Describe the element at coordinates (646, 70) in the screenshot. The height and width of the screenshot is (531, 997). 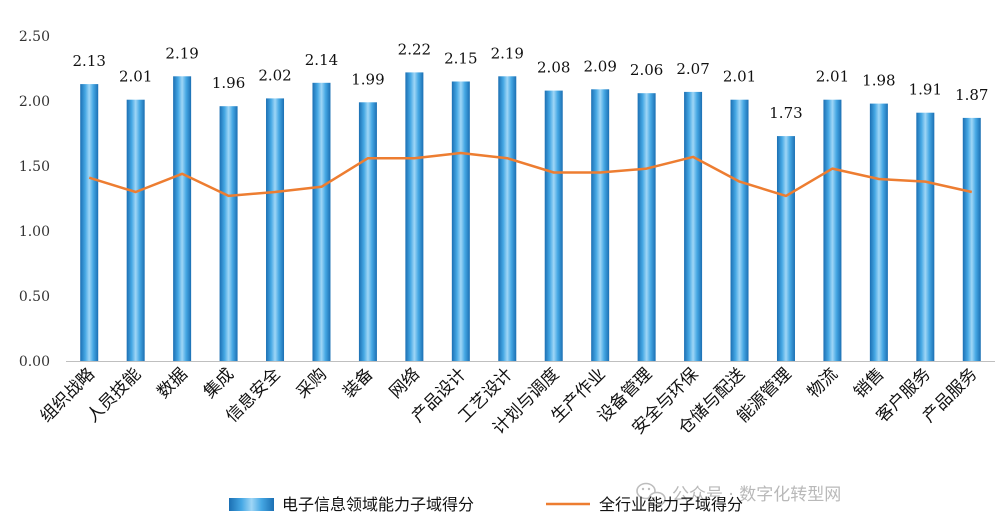
I see `bar-value-label: 2.06` at that location.